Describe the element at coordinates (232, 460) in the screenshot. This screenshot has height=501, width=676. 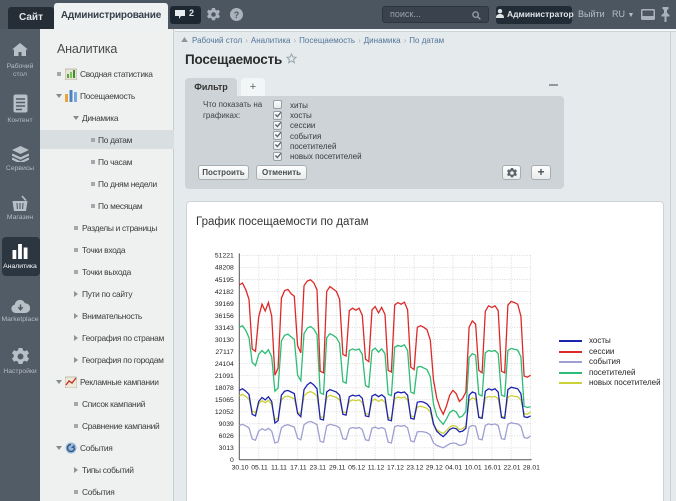
I see `svg-text: 0` at that location.